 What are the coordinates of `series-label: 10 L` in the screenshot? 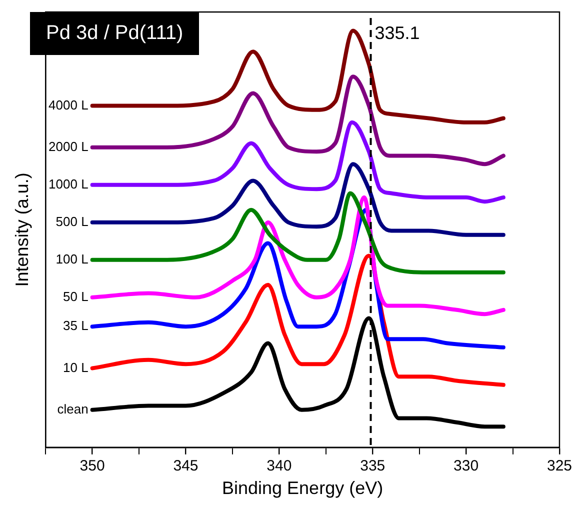 It's located at (75, 367).